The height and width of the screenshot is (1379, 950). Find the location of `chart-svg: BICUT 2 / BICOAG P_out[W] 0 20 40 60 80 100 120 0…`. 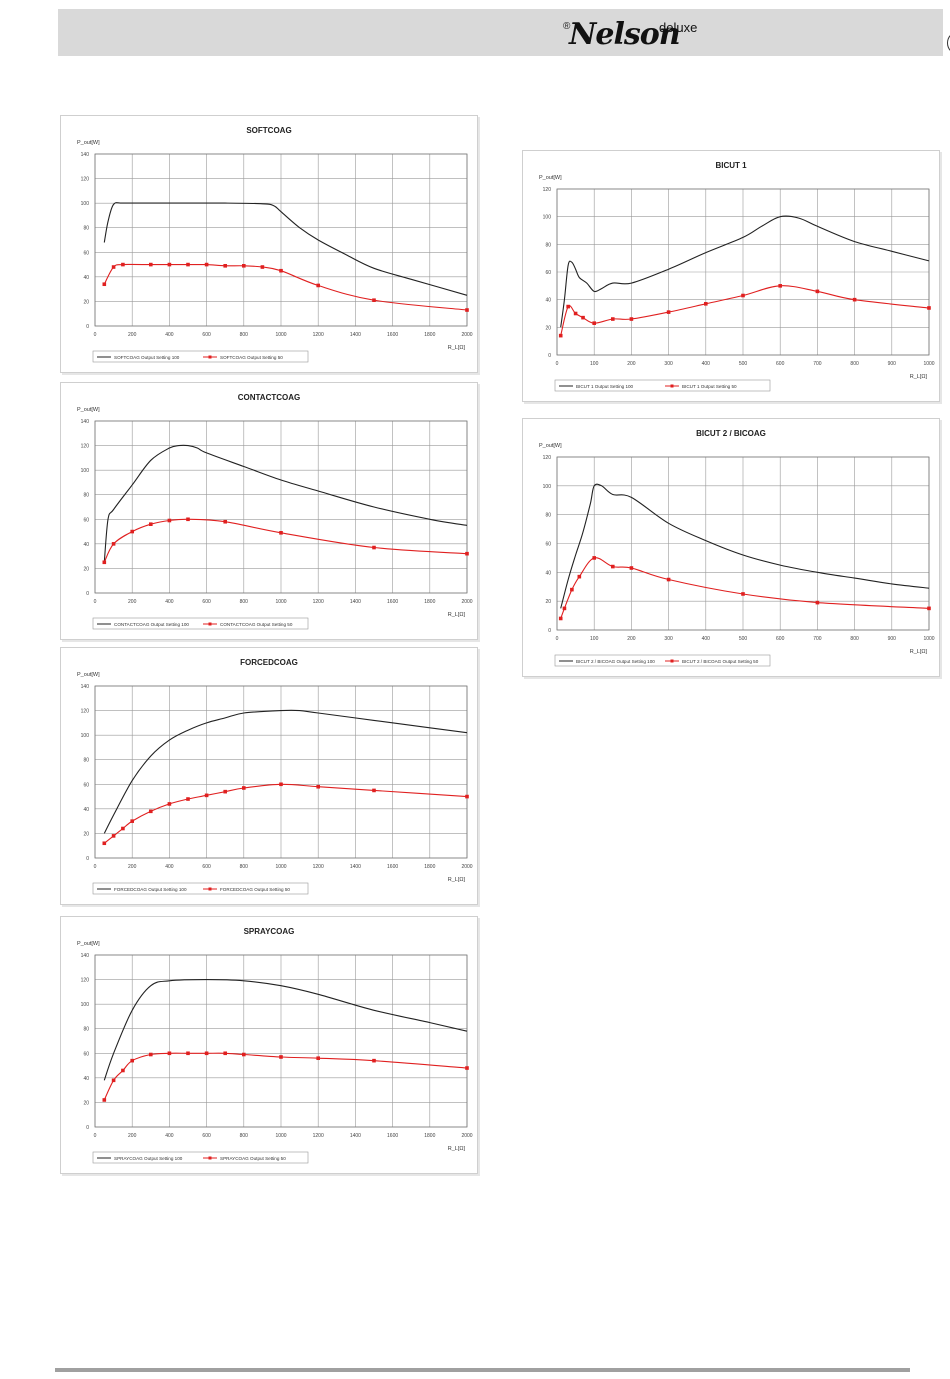

chart-svg: BICUT 2 / BICOAG P_out[W] 0 20 40 60 80 100 120 0… is located at coordinates (737, 548).